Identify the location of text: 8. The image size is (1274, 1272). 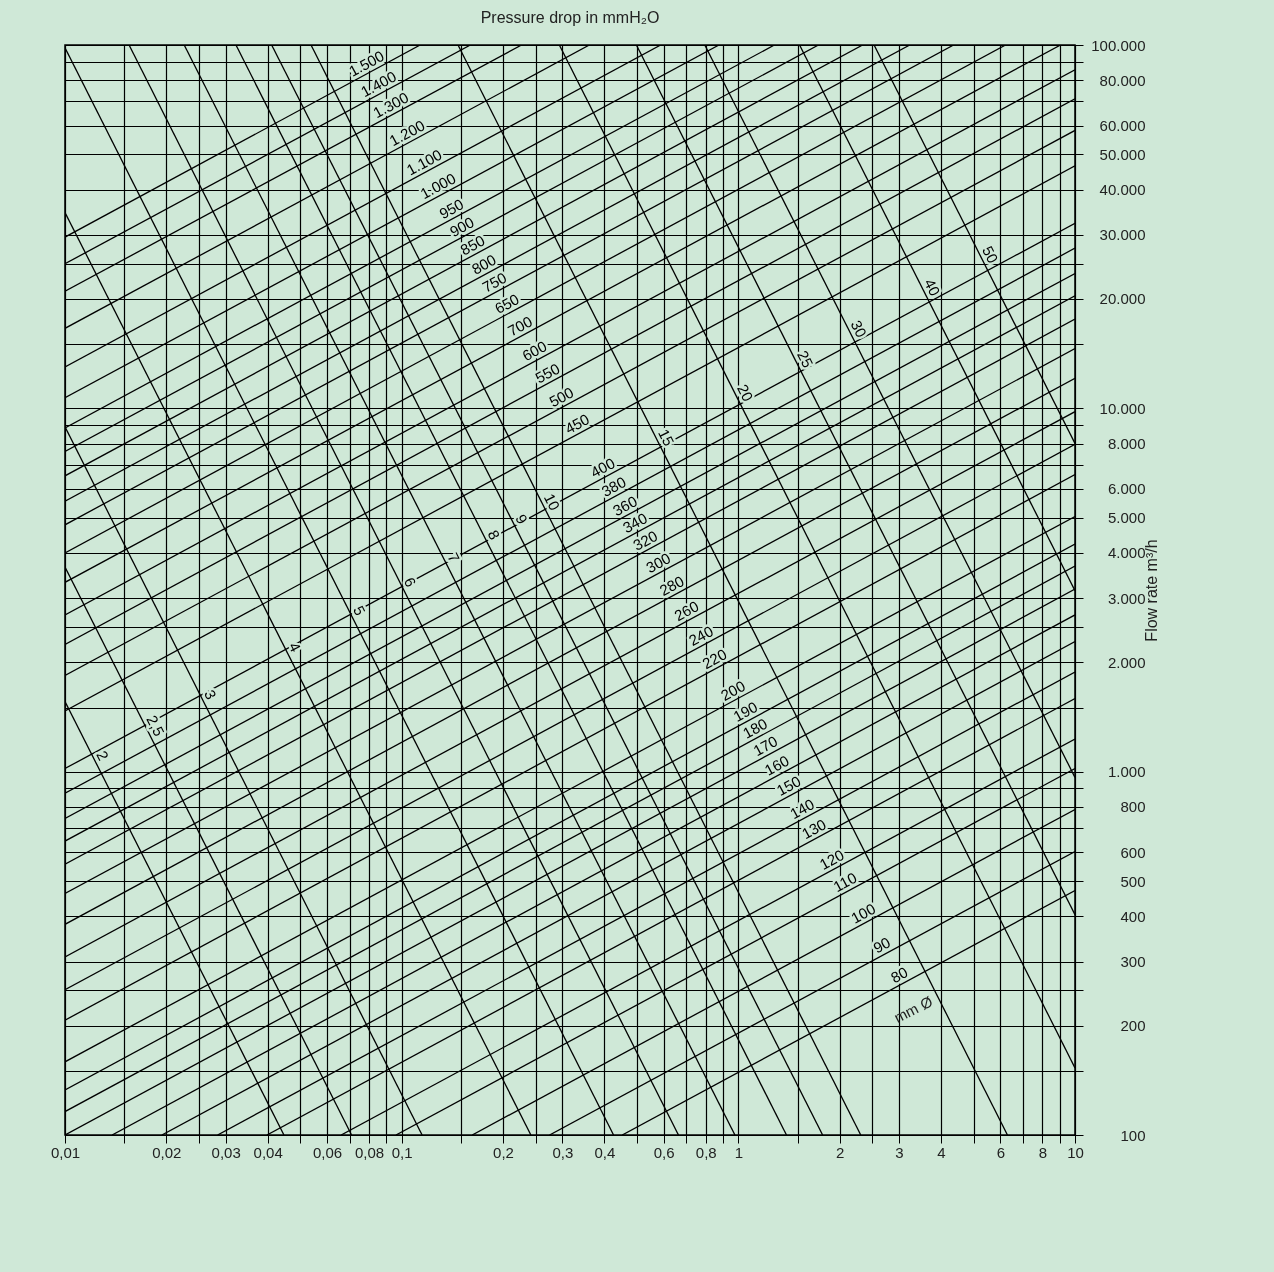
(494, 535).